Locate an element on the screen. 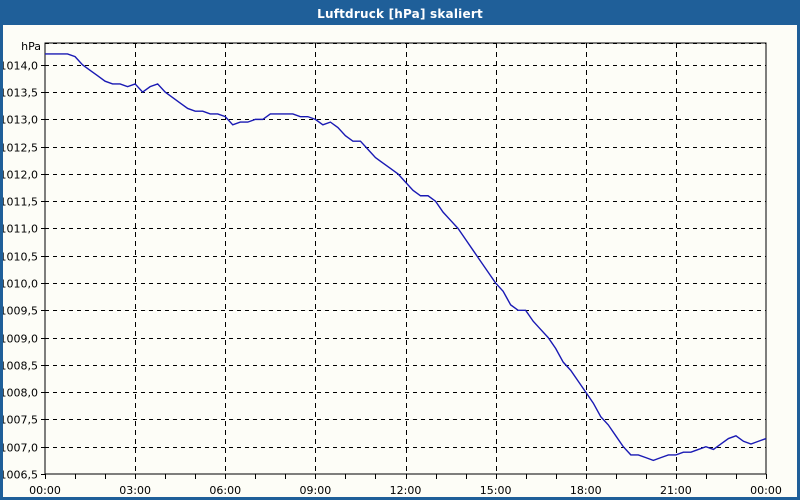 The height and width of the screenshot is (500, 800). y-tick-label: 1012,0 is located at coordinates (20, 175).